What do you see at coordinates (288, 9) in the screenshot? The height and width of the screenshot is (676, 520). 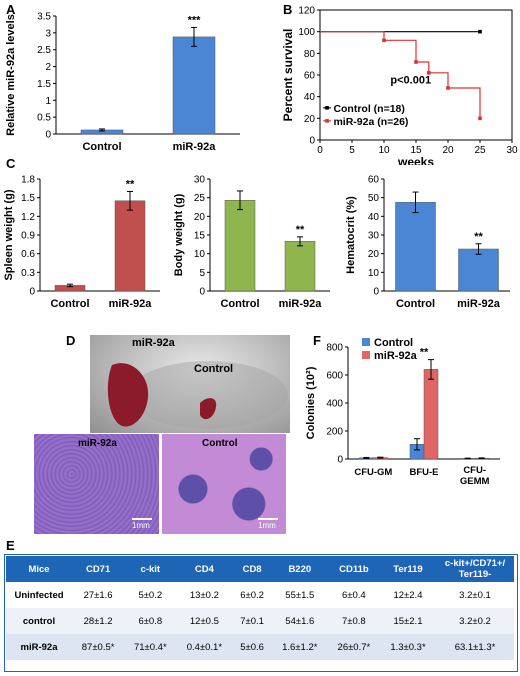 I see `panel-label-b: B` at bounding box center [288, 9].